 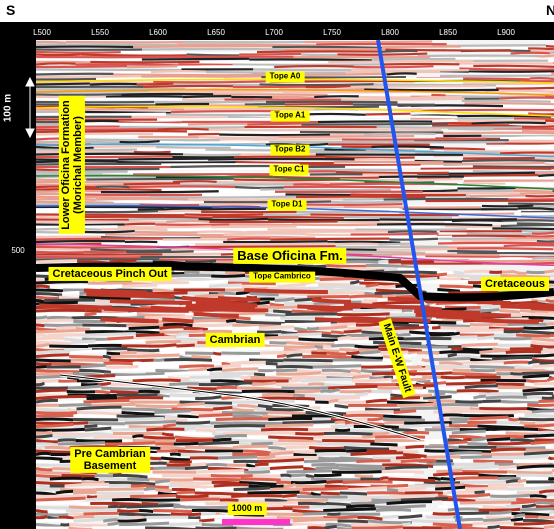 What do you see at coordinates (290, 116) in the screenshot?
I see `horizon-label: Tope A1` at bounding box center [290, 116].